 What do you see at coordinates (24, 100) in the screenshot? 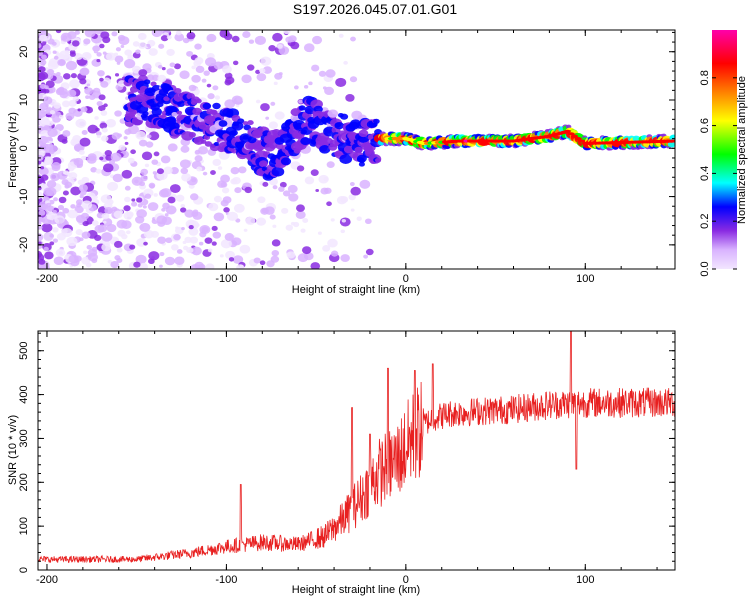
I see `spectrogram-y-tick-label: 10` at bounding box center [24, 100].